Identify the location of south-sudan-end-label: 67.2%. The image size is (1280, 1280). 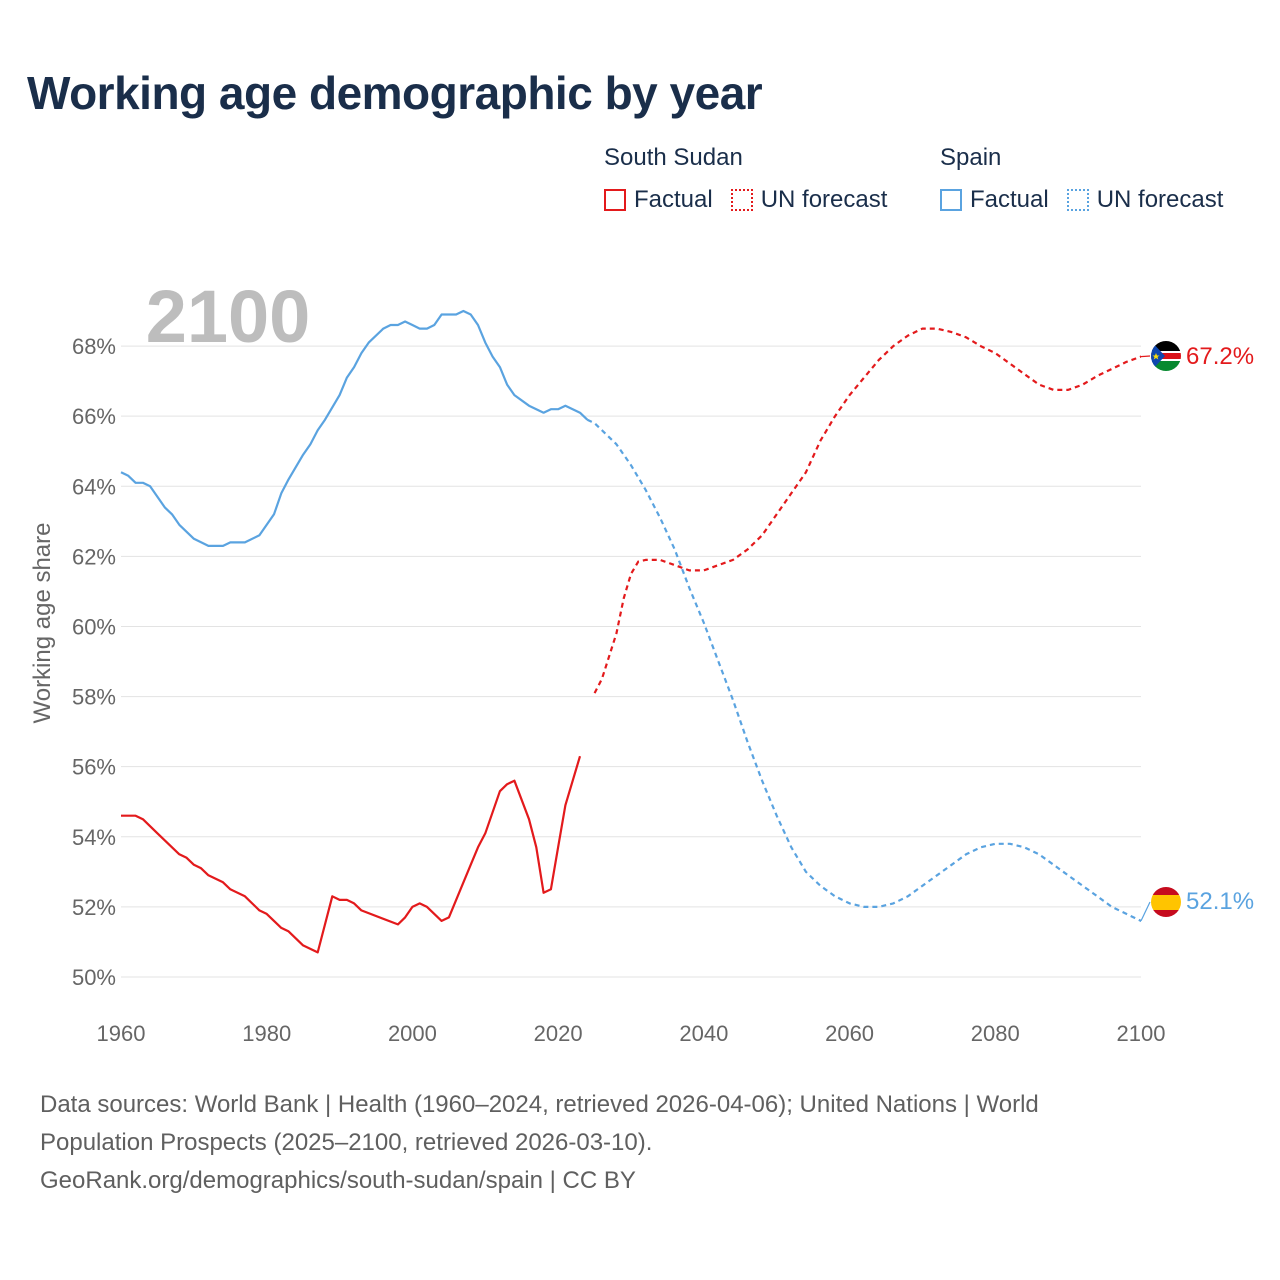
(1220, 356).